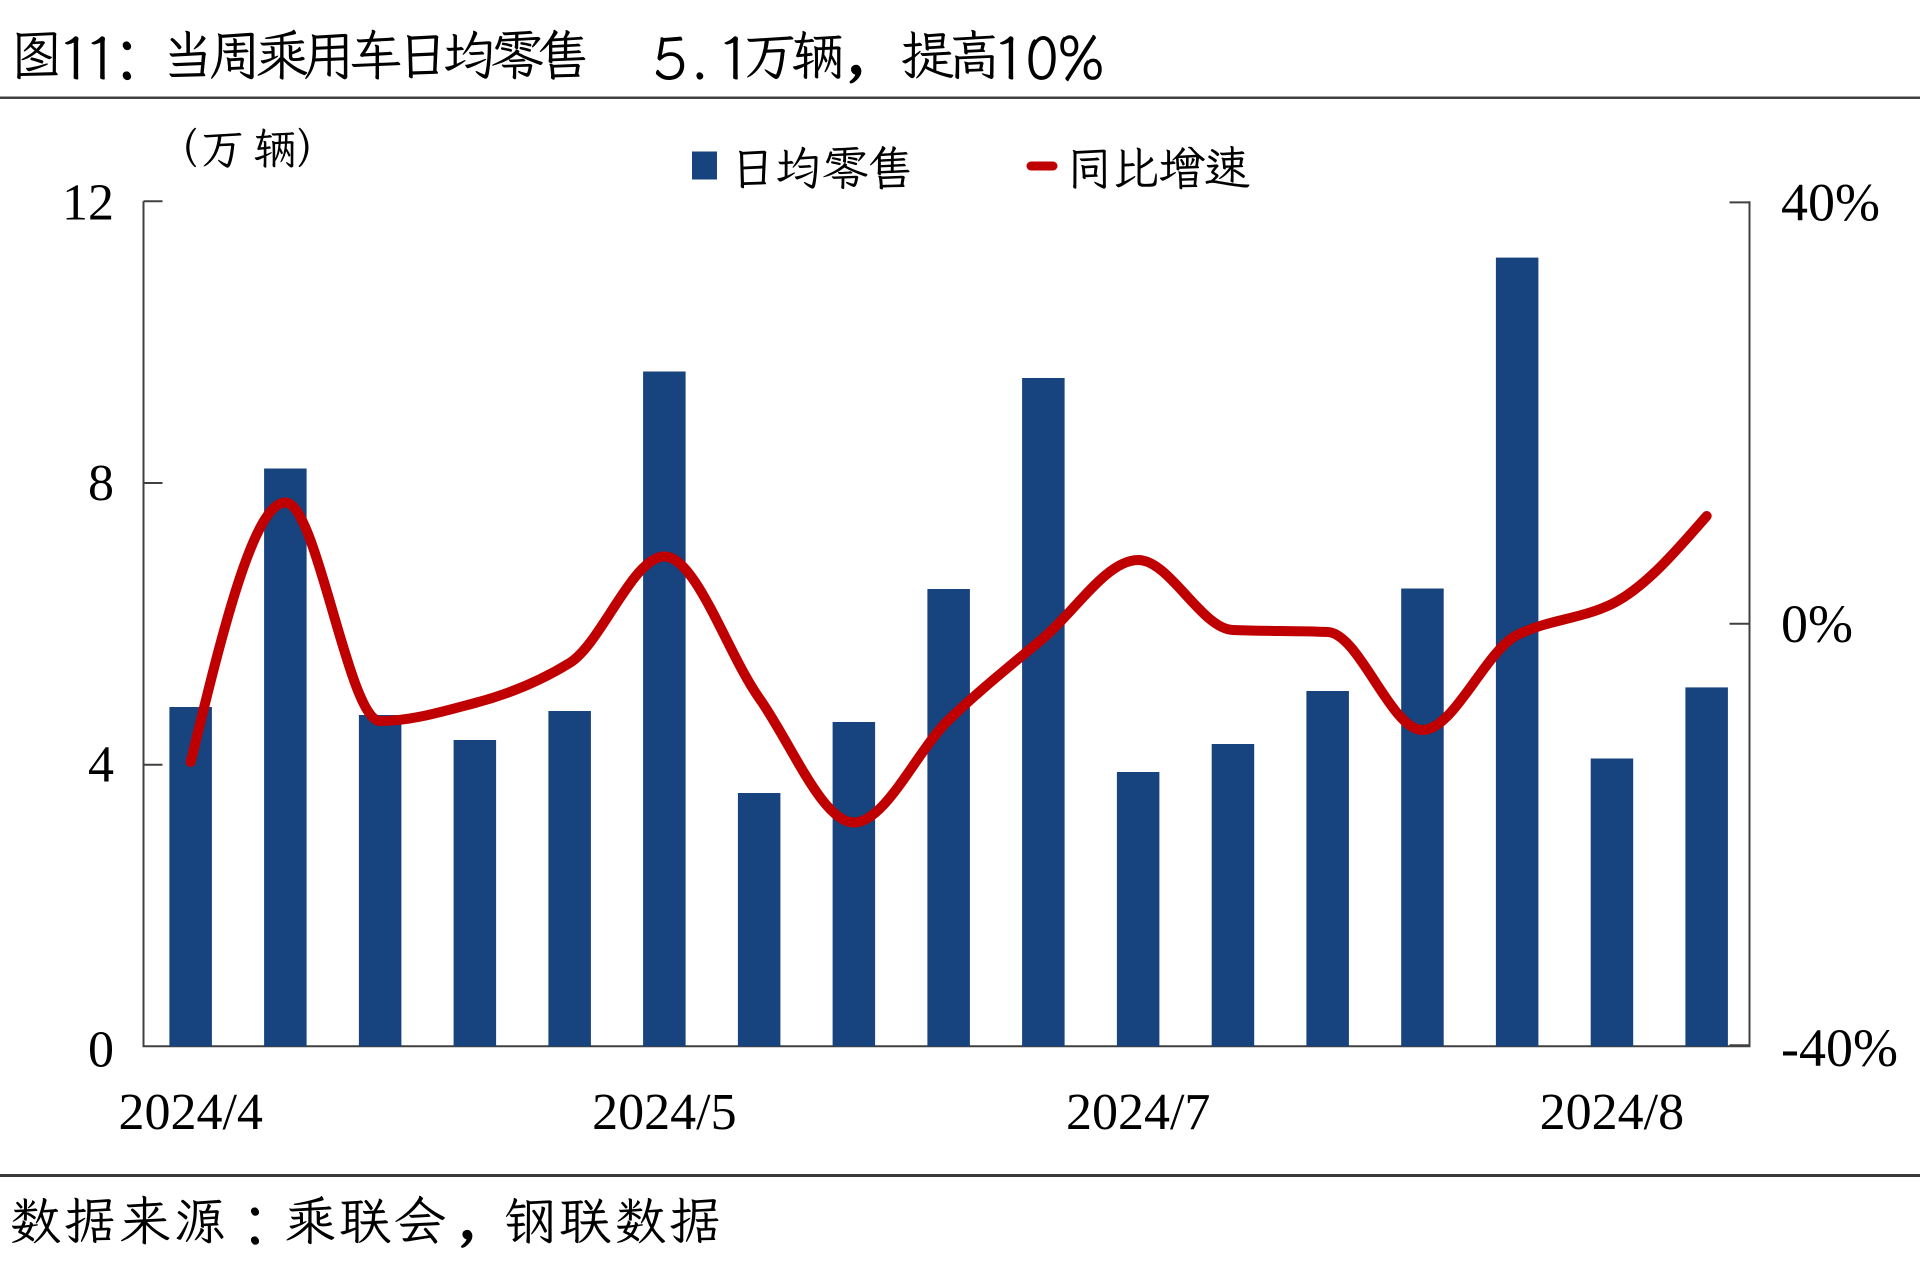 The height and width of the screenshot is (1284, 1920). I want to click on svg-text: -40%, so click(1839, 1048).